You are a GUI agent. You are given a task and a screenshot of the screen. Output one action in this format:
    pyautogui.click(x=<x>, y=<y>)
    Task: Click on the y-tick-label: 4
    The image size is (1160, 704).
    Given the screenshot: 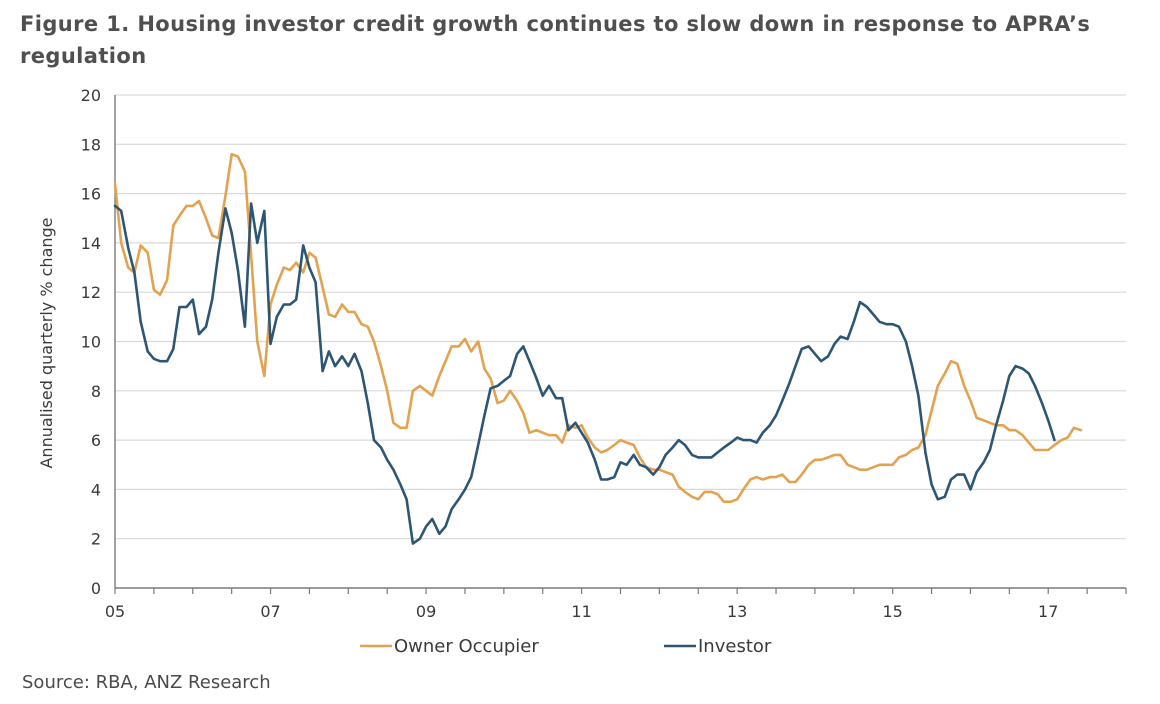 What is the action you would take?
    pyautogui.click(x=96, y=489)
    